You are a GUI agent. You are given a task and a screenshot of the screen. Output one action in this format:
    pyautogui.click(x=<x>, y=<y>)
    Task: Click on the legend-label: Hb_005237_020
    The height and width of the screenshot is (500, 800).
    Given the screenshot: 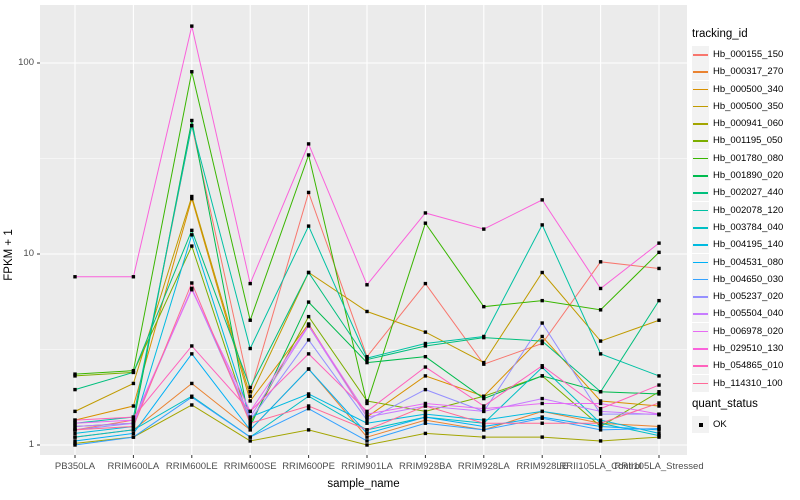 What is the action you would take?
    pyautogui.click(x=748, y=297)
    